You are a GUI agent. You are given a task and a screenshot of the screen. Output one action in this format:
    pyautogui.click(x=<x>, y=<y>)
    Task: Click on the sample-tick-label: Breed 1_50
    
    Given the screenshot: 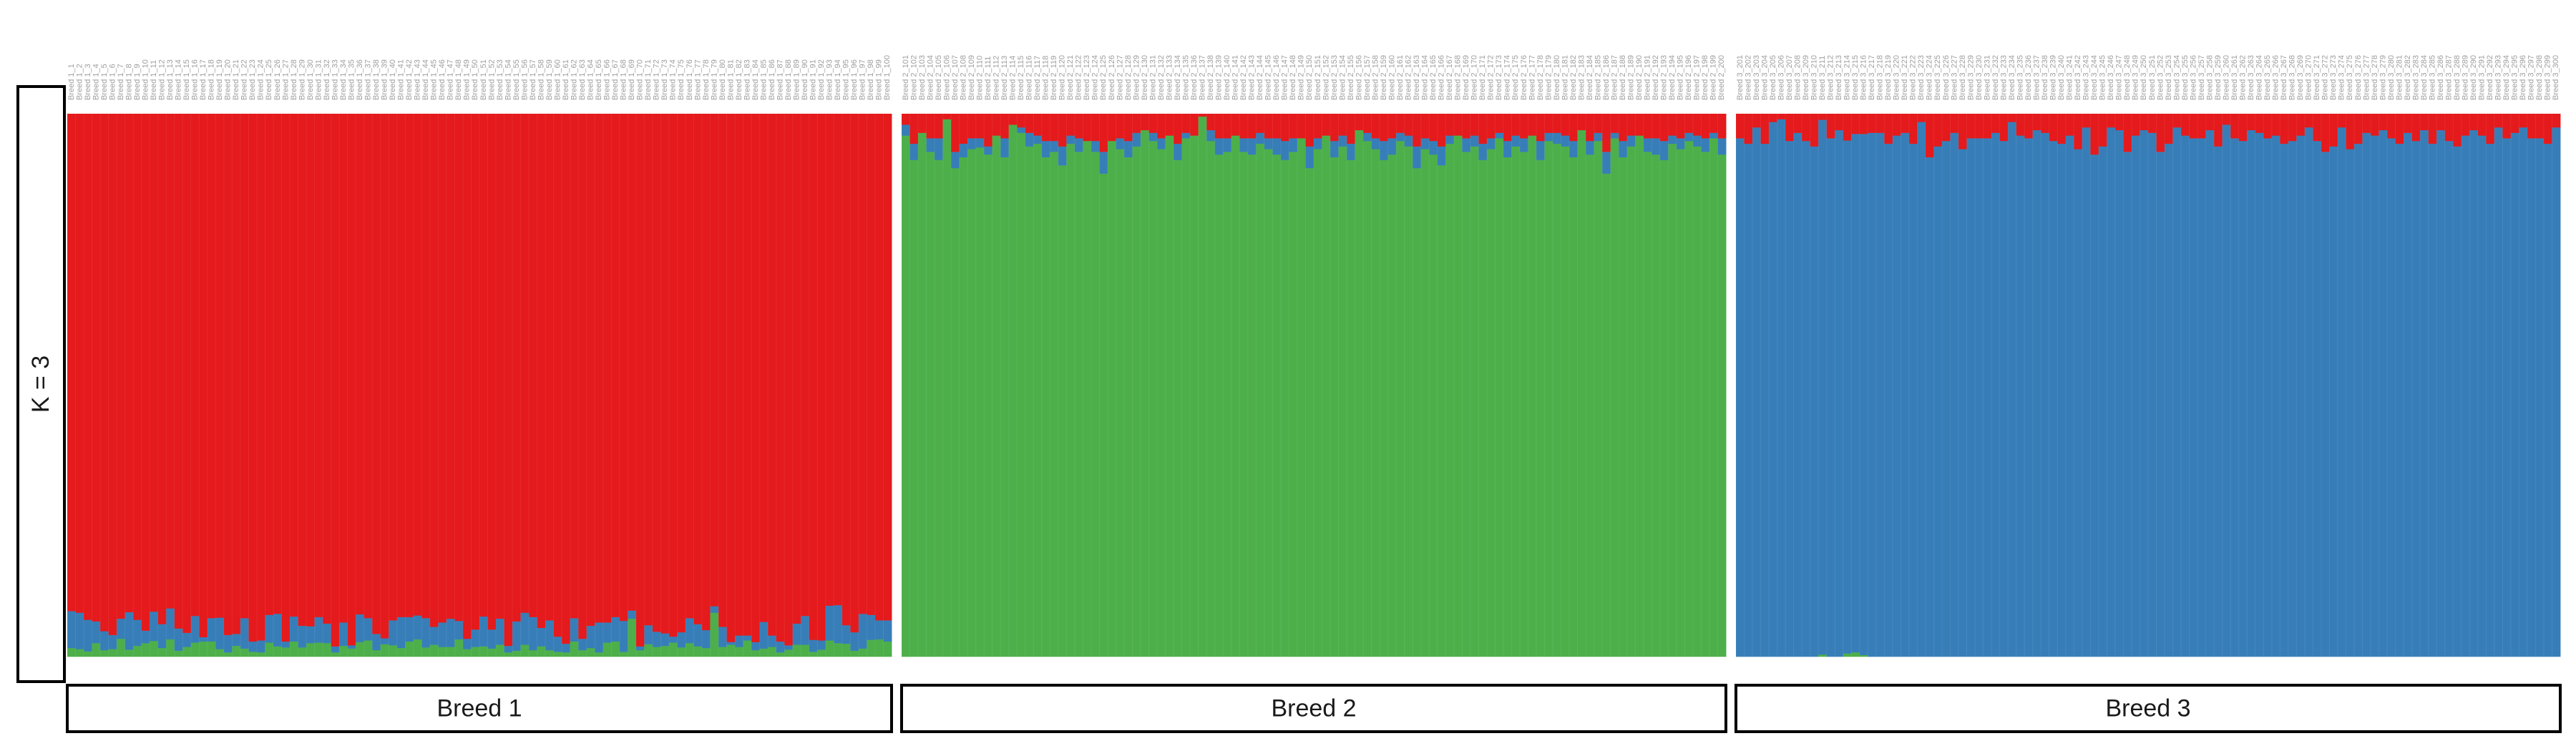 What is the action you would take?
    pyautogui.click(x=475, y=79)
    